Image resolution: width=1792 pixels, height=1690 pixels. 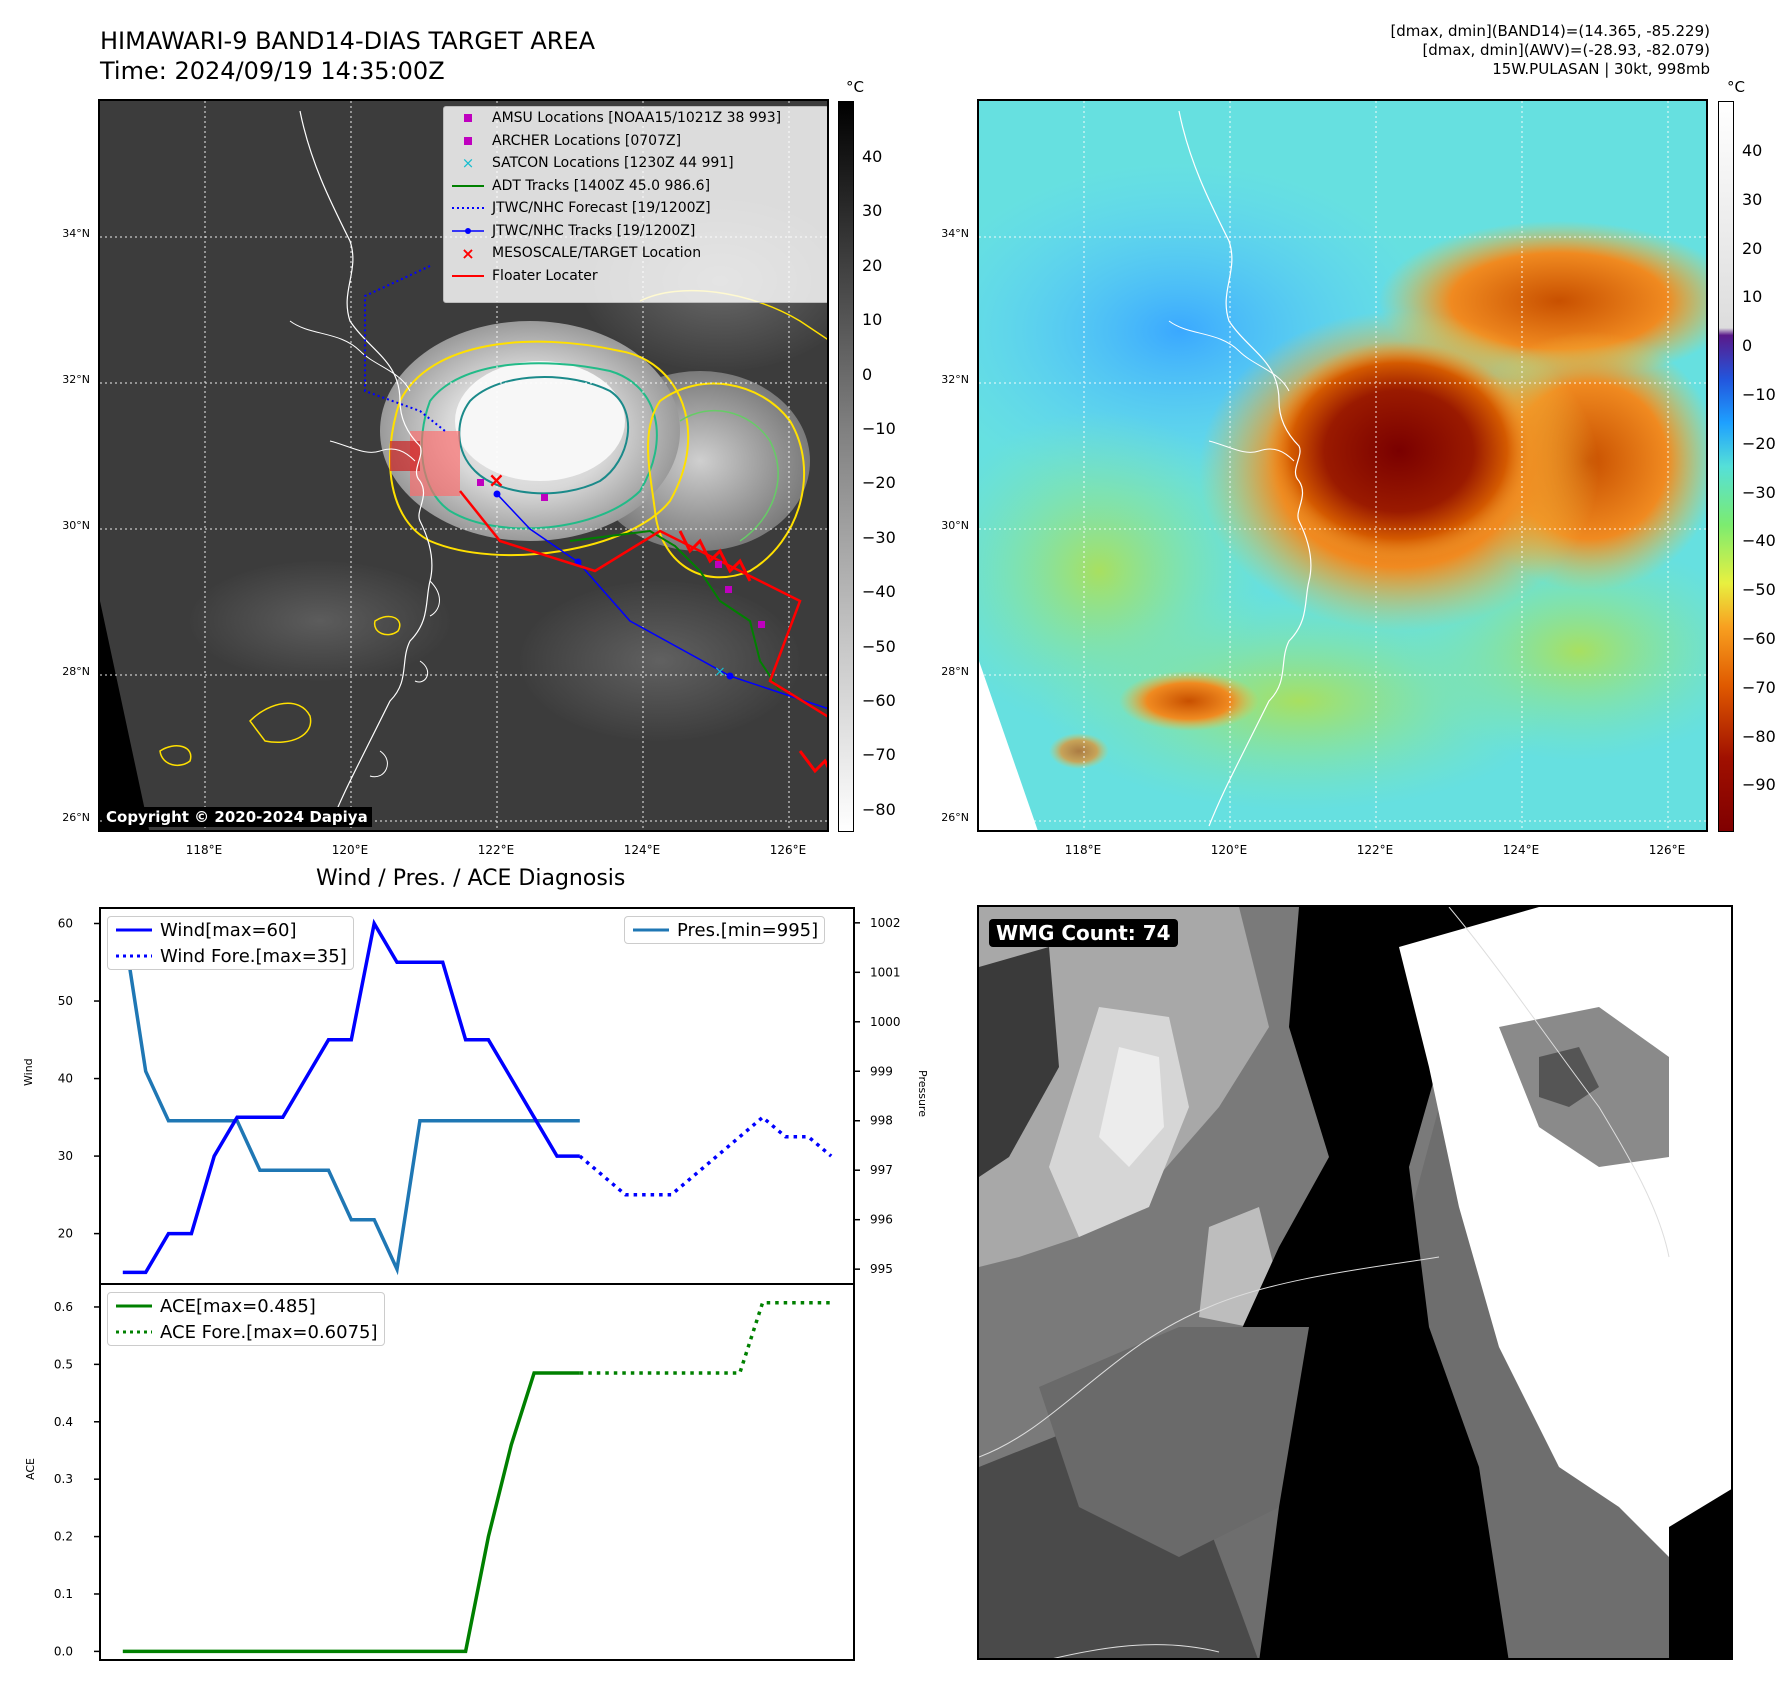 What do you see at coordinates (1083, 850) in the screenshot?
I see `lon-label-118-right: 118°E` at bounding box center [1083, 850].